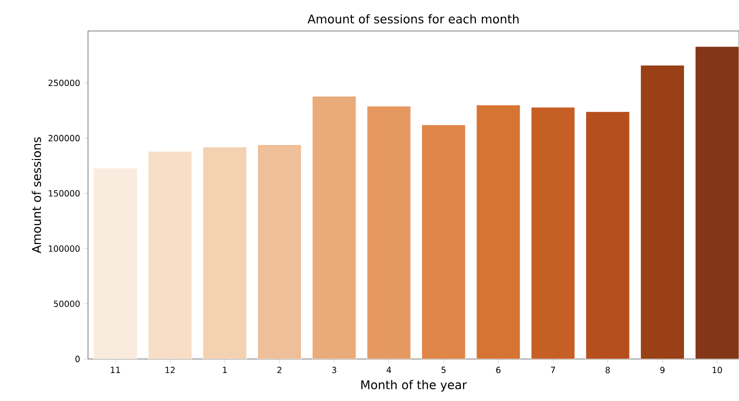  What do you see at coordinates (115, 369) in the screenshot?
I see `x-tick-label: 11` at bounding box center [115, 369].